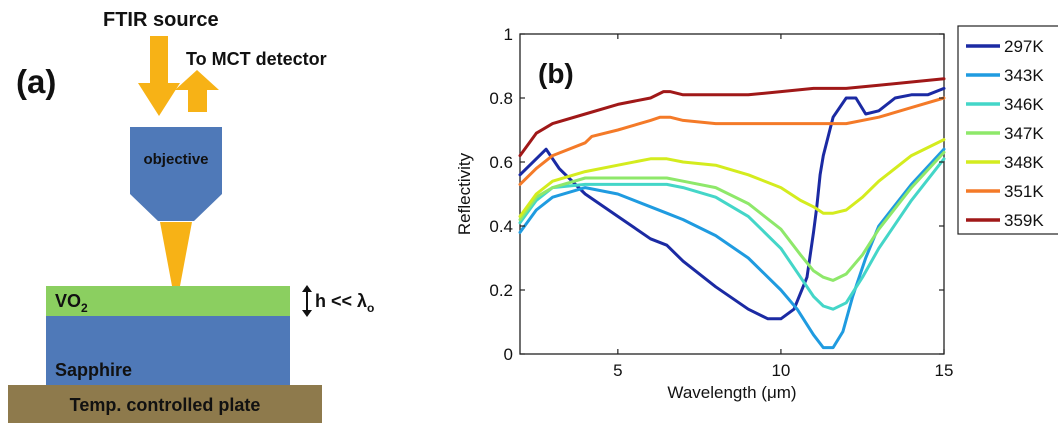 This screenshot has width=1058, height=429. What do you see at coordinates (1024, 162) in the screenshot?
I see `legend-label-348K: 348K` at bounding box center [1024, 162].